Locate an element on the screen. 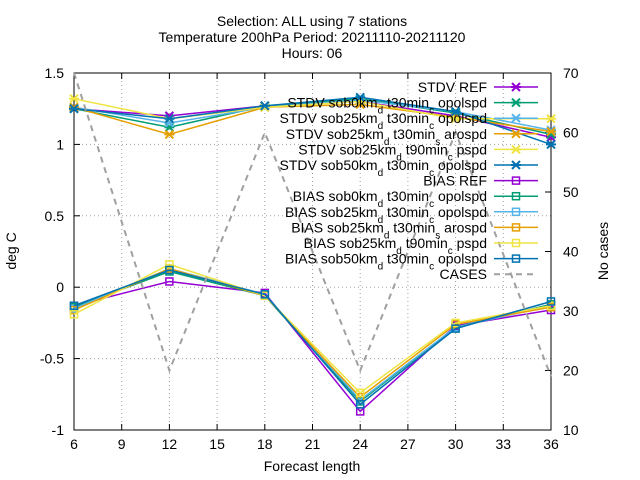  legend-label: STDV REF is located at coordinates (452, 87).